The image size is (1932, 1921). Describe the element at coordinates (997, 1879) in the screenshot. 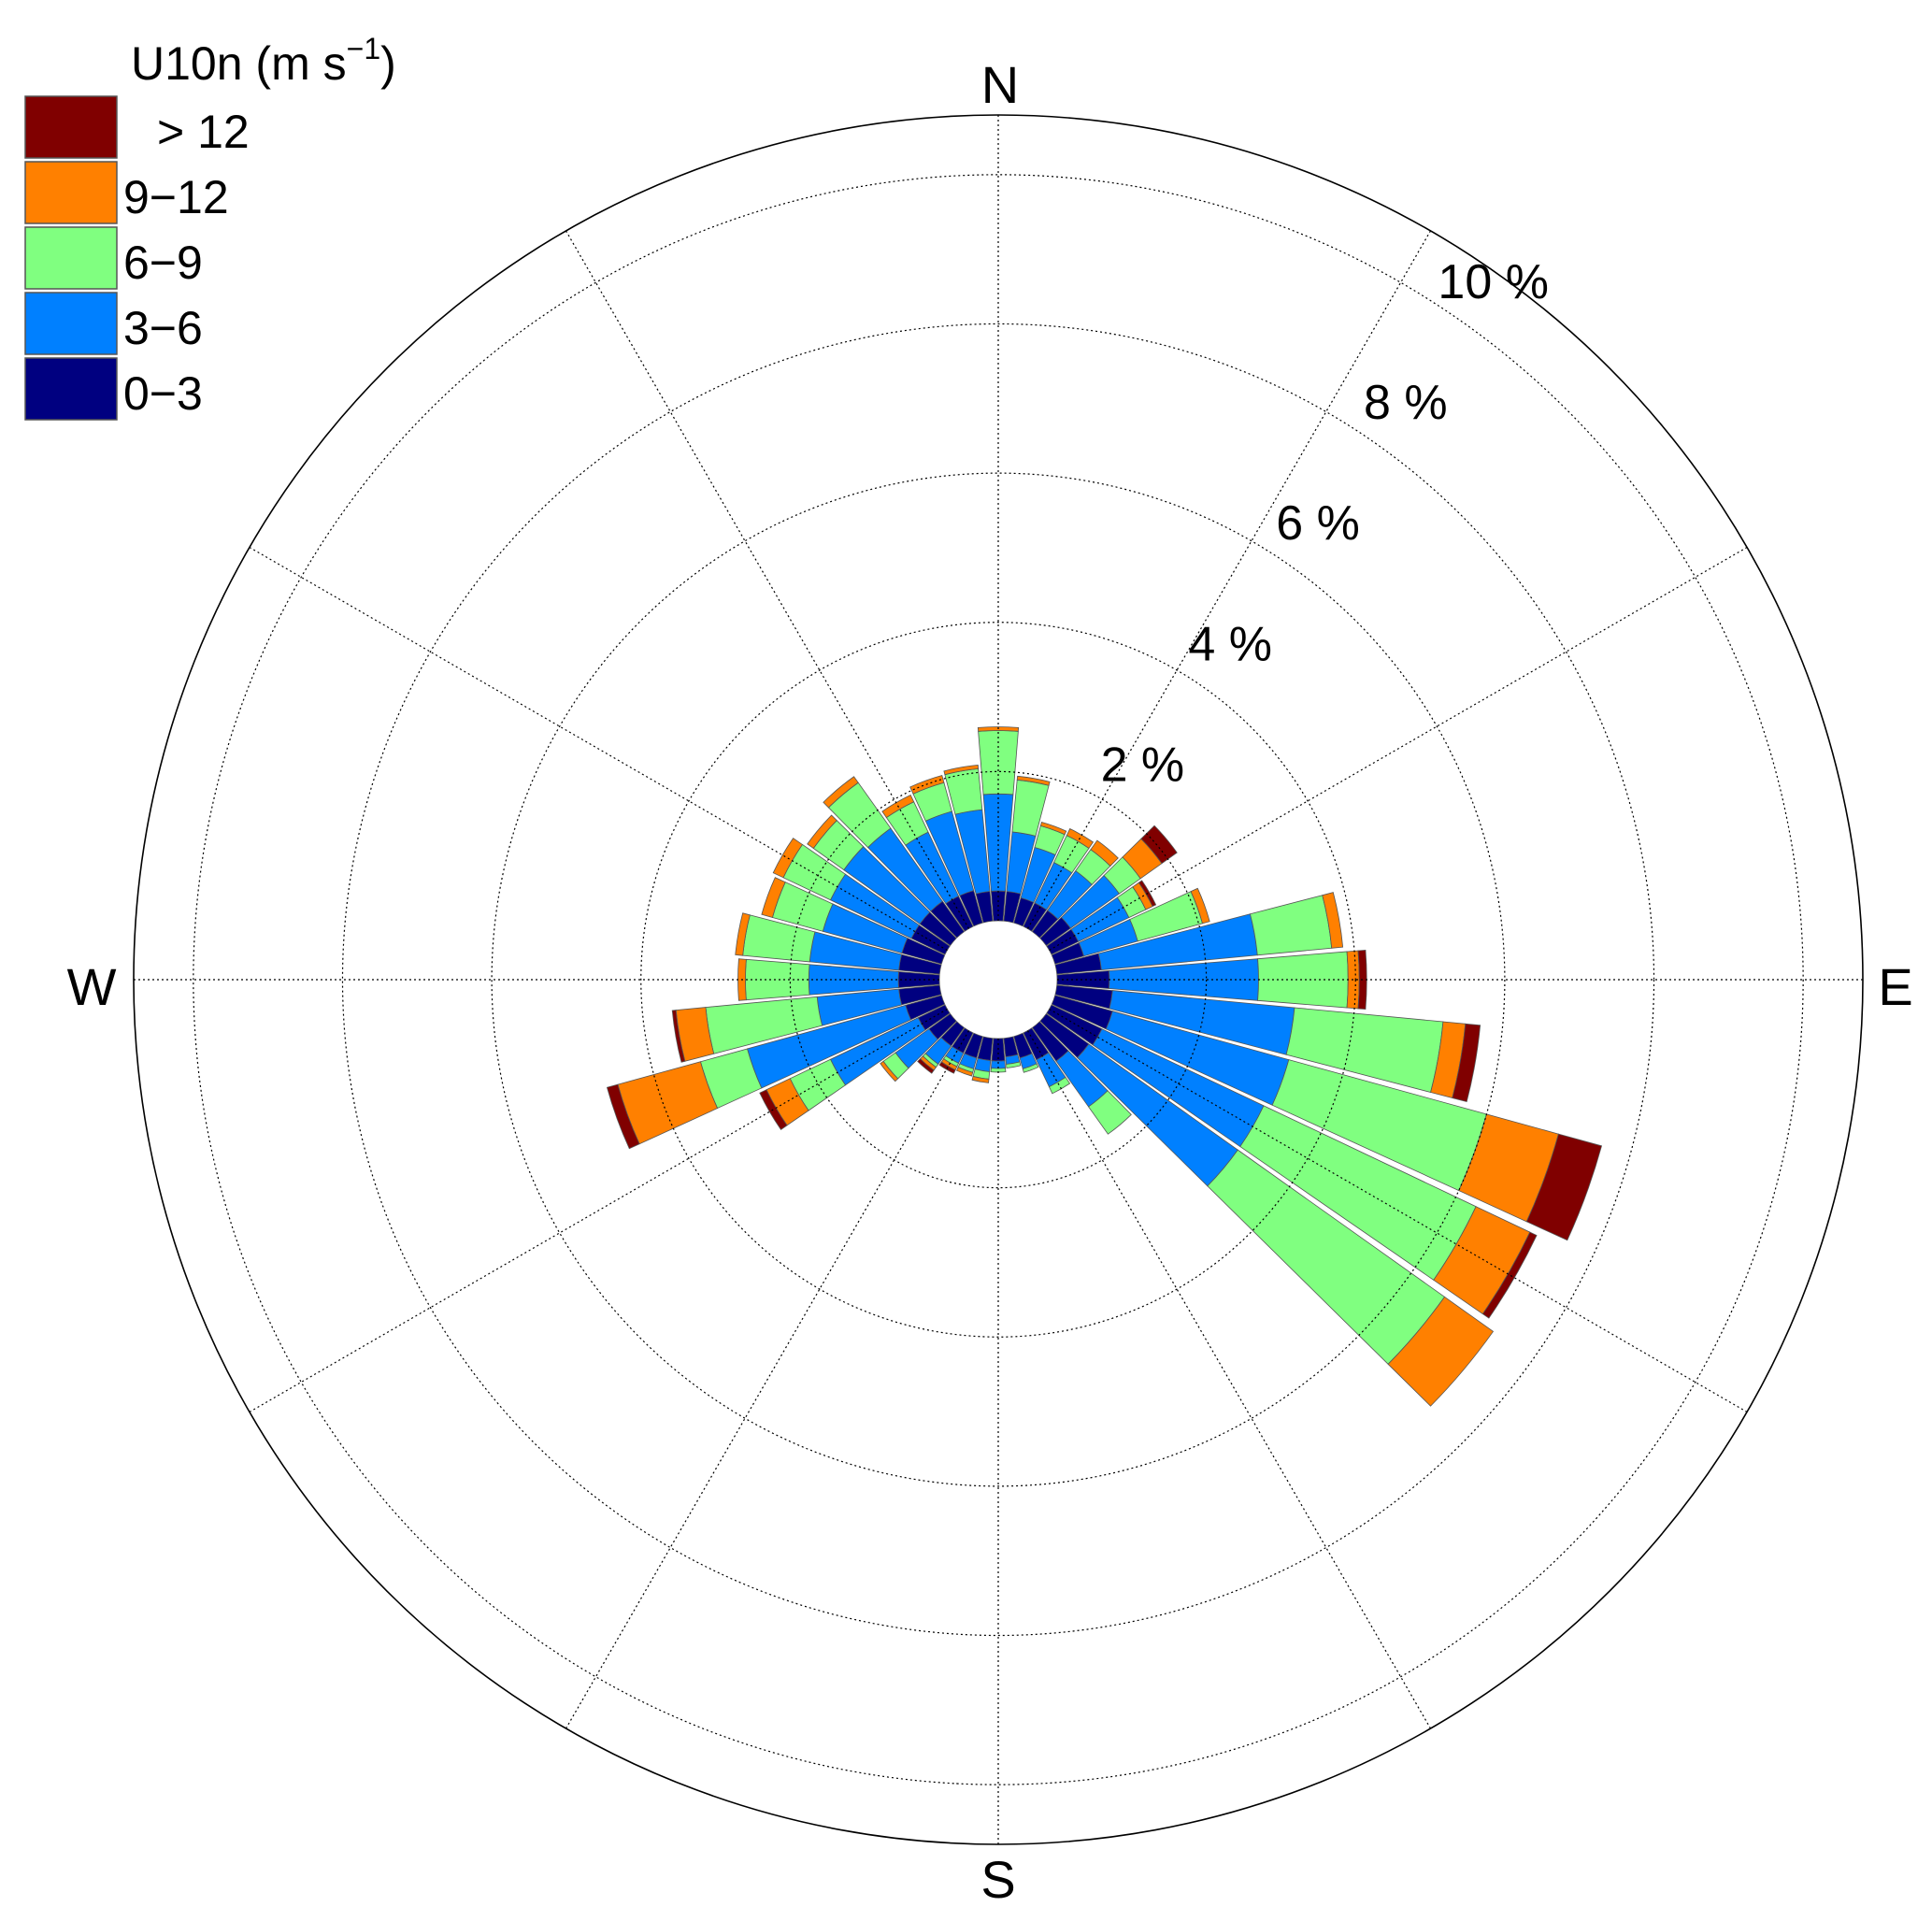

I see `direction-label-south: S` at that location.